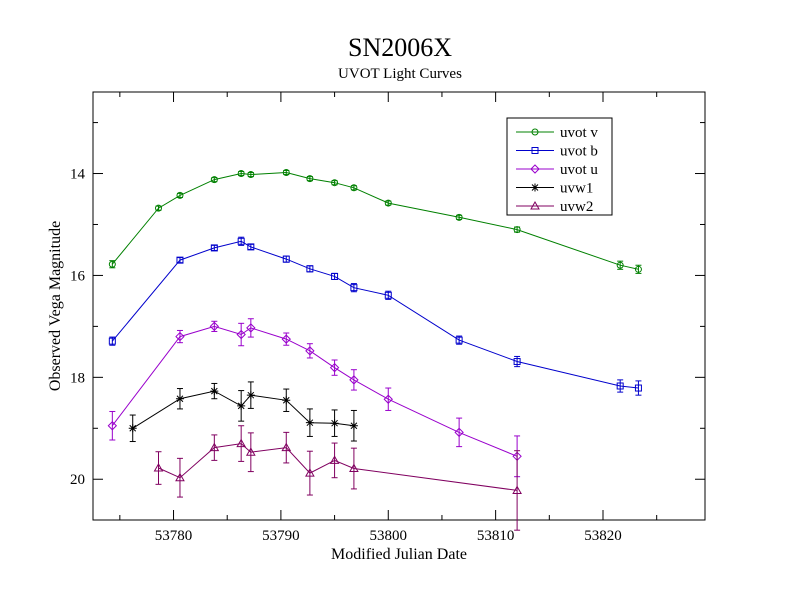  I want to click on legend-box, so click(559, 166).